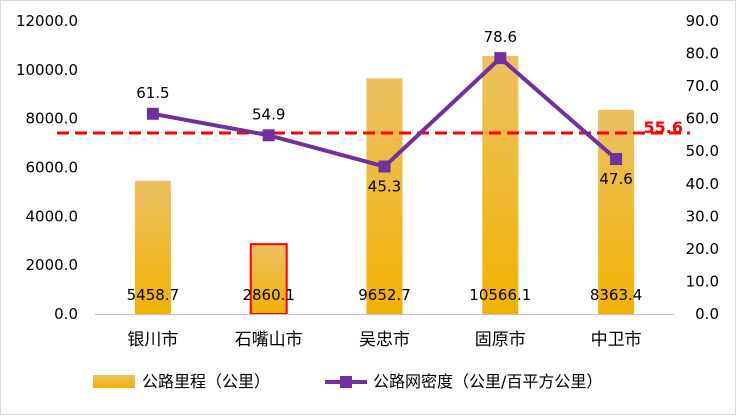 This screenshot has height=419, width=736. Describe the element at coordinates (702, 21) in the screenshot. I see `y-right-tick-label: 90.0` at that location.